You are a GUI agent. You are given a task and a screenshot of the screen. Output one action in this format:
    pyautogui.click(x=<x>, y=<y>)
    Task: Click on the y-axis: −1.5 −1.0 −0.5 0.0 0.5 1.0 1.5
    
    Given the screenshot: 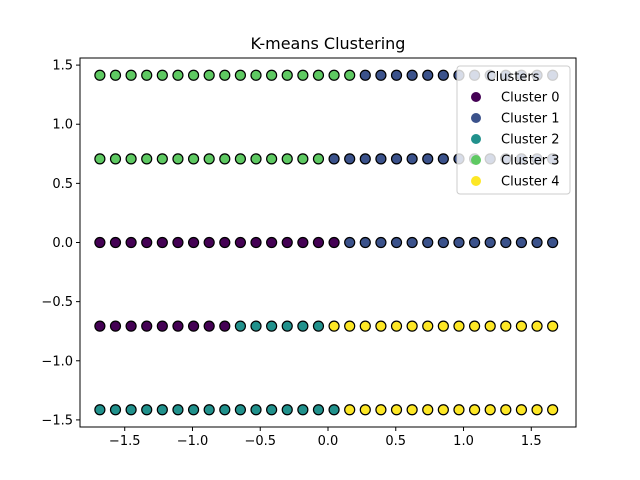 What is the action you would take?
    pyautogui.click(x=60, y=243)
    